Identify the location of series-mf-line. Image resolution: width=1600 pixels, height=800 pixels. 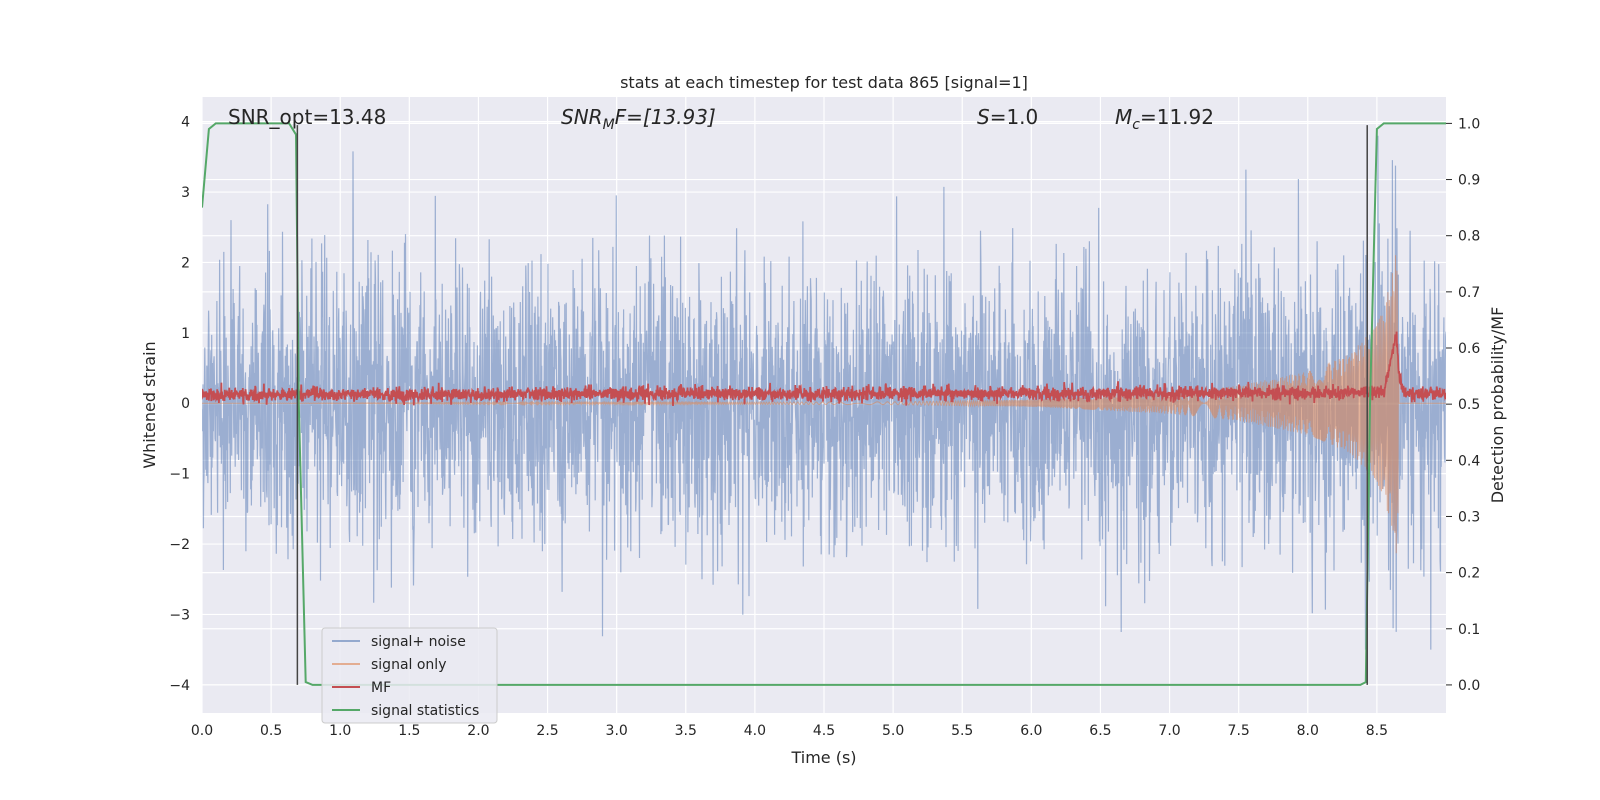
(824, 369).